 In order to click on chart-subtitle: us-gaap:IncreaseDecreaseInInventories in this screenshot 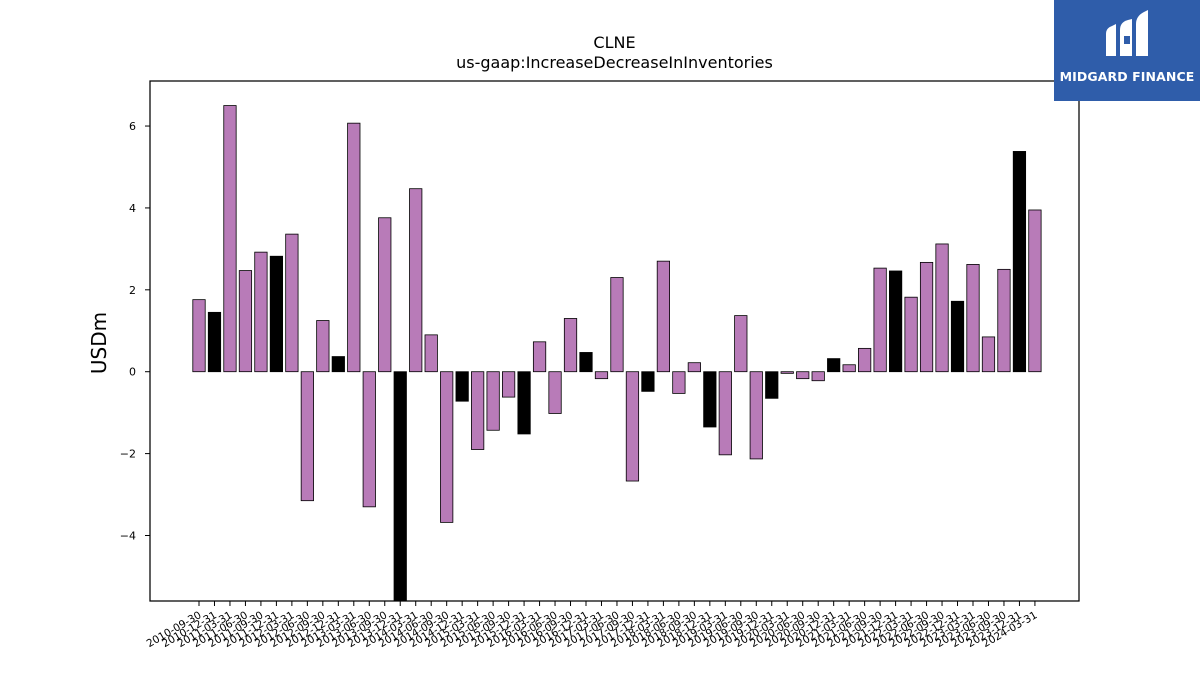, I will do `click(614, 62)`.